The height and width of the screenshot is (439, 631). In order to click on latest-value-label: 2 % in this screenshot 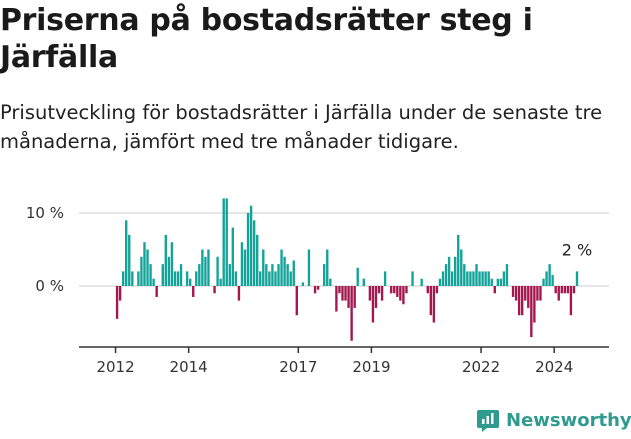, I will do `click(577, 249)`.